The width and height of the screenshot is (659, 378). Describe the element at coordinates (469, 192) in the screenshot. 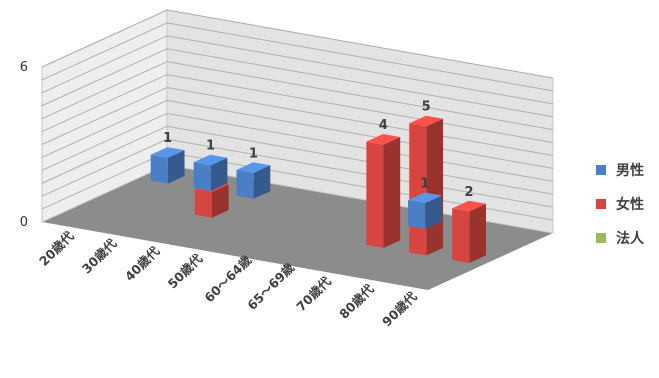

I see `data-label: 2` at that location.